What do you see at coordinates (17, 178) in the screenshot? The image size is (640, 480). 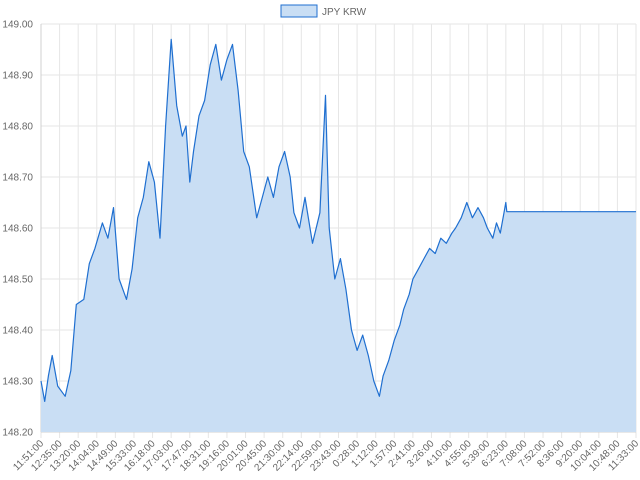 I see `y-tick-label: 148.70` at bounding box center [17, 178].